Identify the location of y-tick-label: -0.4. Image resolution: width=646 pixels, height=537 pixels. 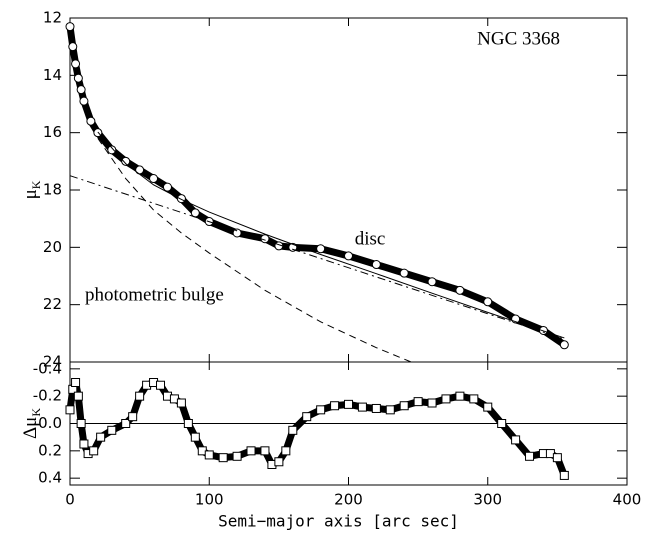
(47, 368).